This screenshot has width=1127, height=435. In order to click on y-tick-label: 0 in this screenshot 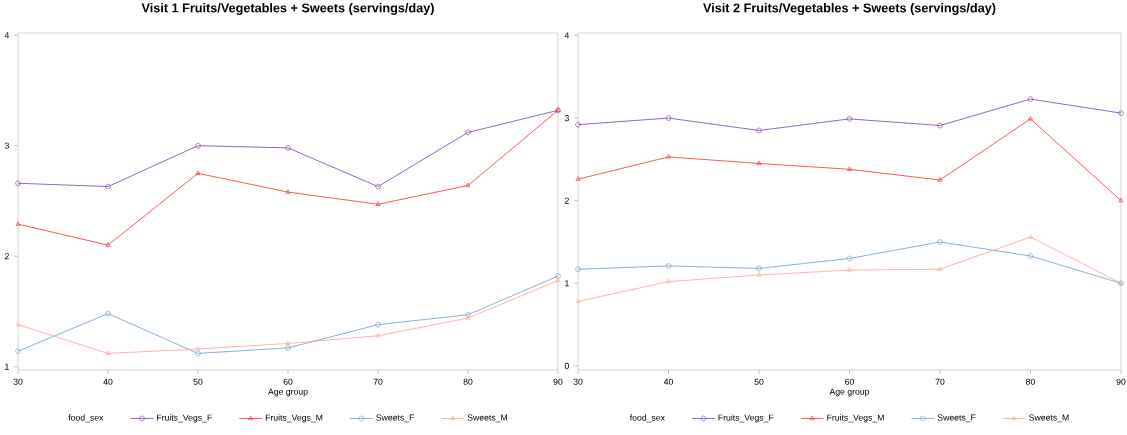, I will do `click(566, 365)`.